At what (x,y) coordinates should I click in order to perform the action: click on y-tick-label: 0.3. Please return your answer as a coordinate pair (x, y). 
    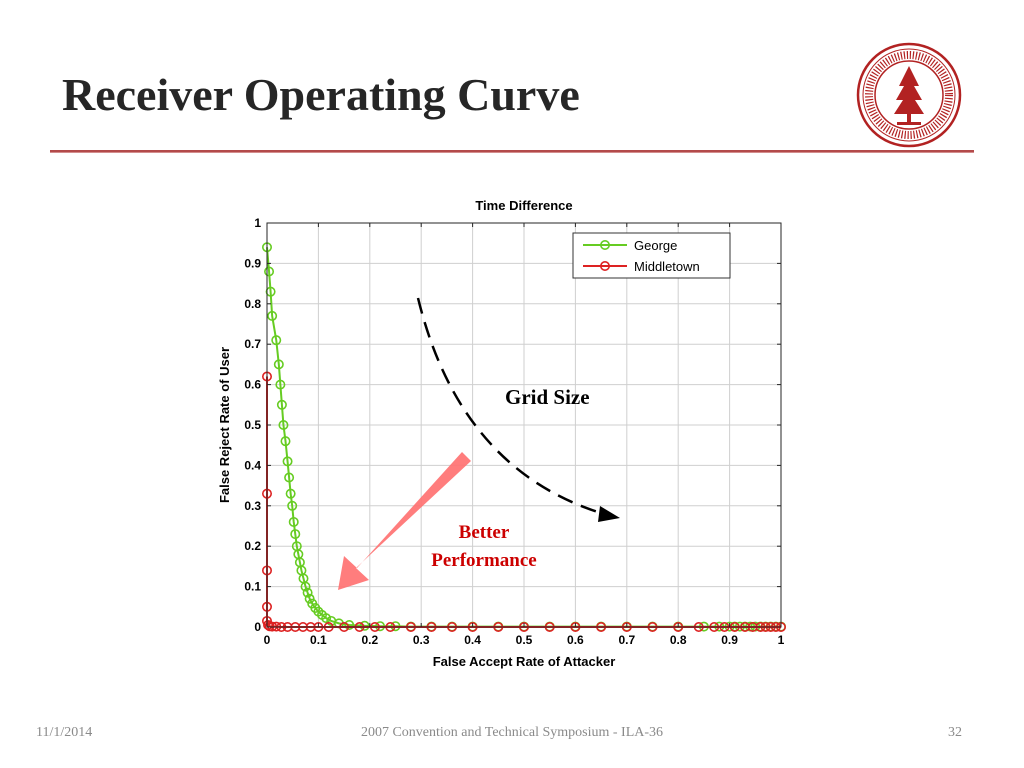
    Looking at the image, I should click on (252, 506).